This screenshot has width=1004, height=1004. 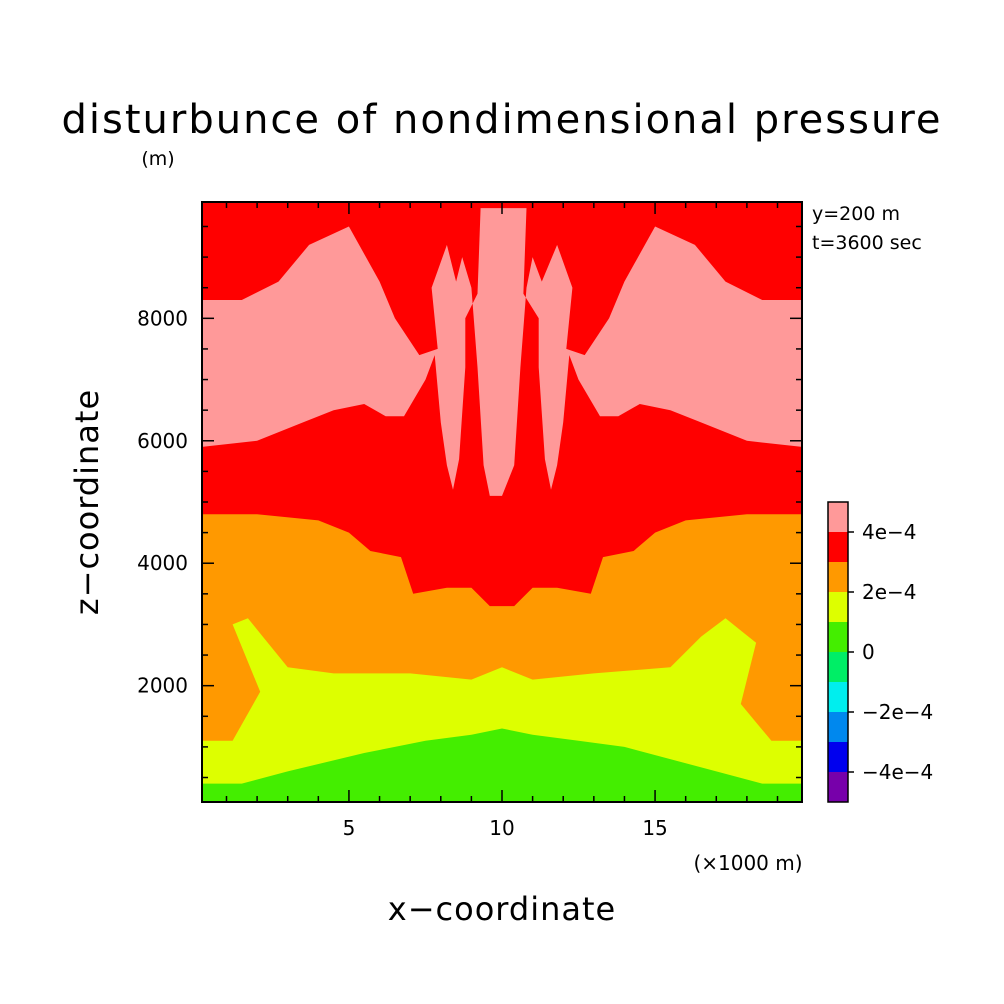 What do you see at coordinates (501, 828) in the screenshot?
I see `x-tick-label: 10` at bounding box center [501, 828].